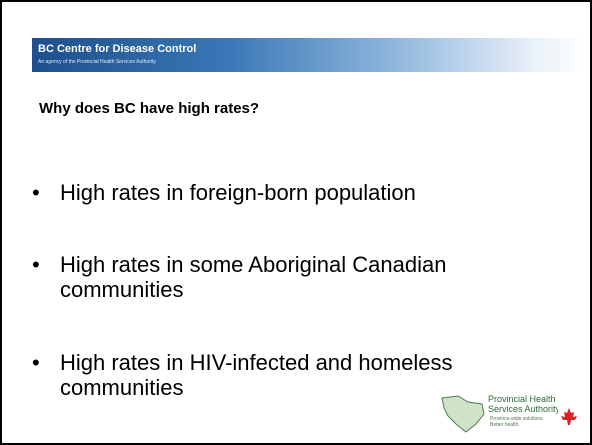  I want to click on logo-tagline-line: Province-wide solutions., so click(517, 419).